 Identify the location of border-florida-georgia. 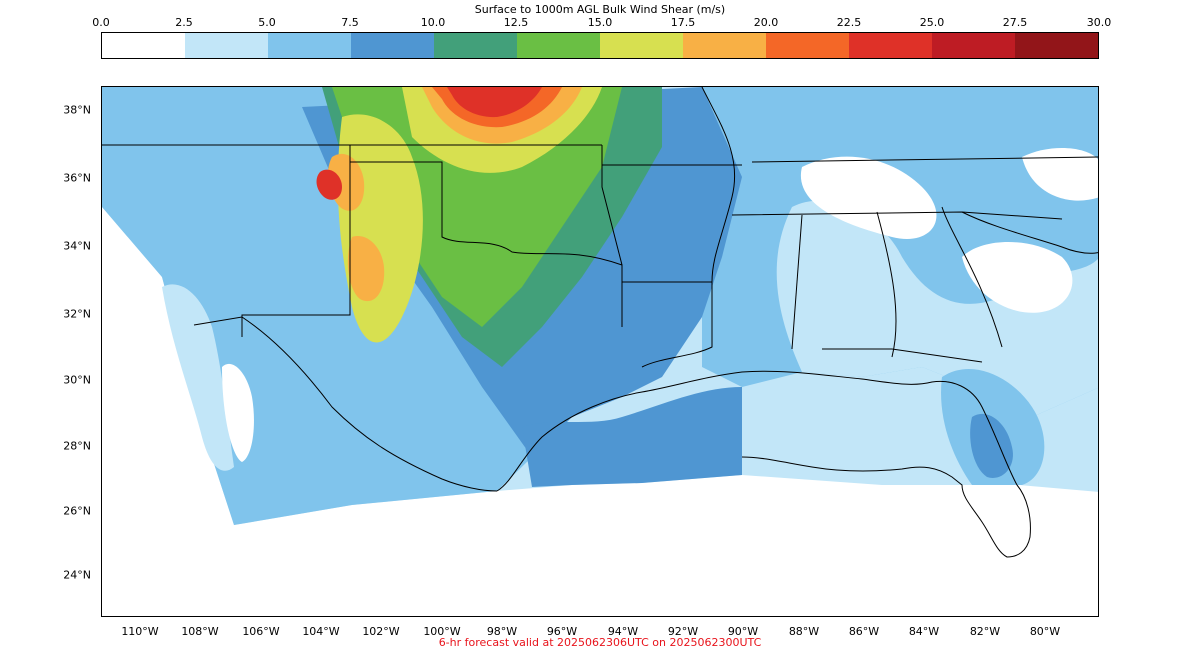
(902, 355).